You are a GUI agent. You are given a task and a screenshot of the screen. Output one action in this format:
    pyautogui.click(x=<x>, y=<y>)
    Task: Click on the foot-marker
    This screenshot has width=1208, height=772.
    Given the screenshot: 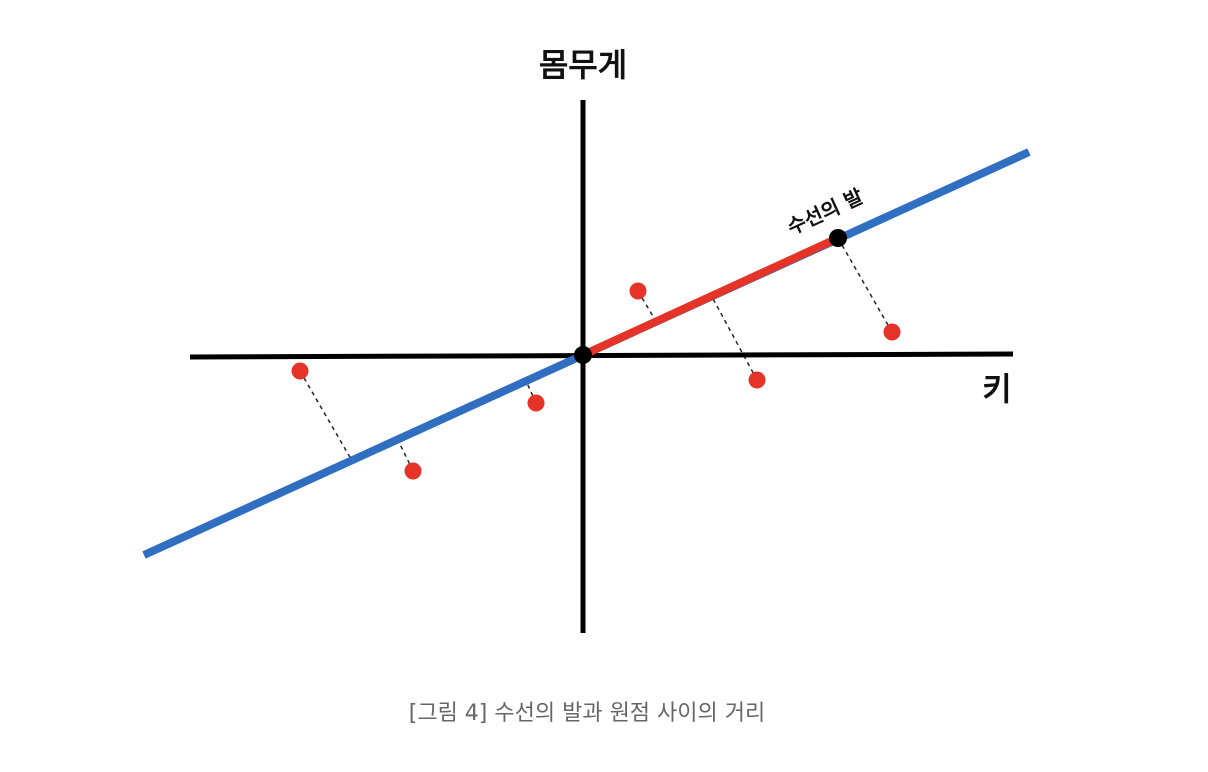 What is the action you would take?
    pyautogui.click(x=838, y=238)
    